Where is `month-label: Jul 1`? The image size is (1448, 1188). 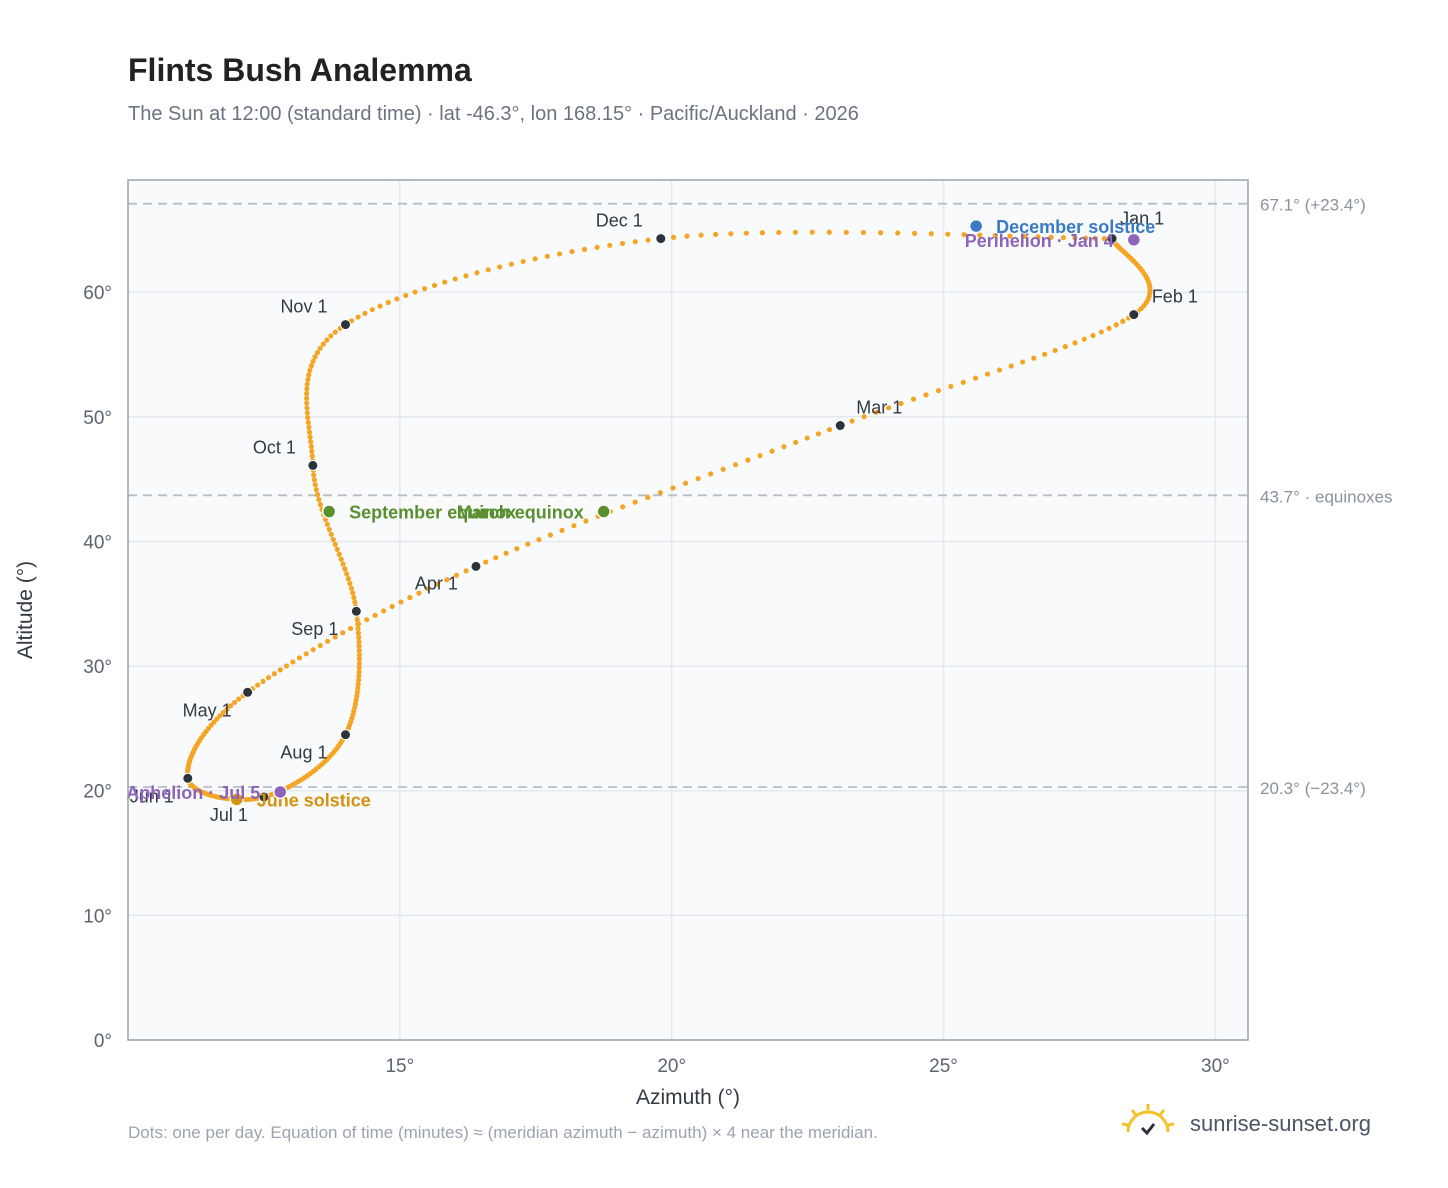 month-label: Jul 1 is located at coordinates (229, 815).